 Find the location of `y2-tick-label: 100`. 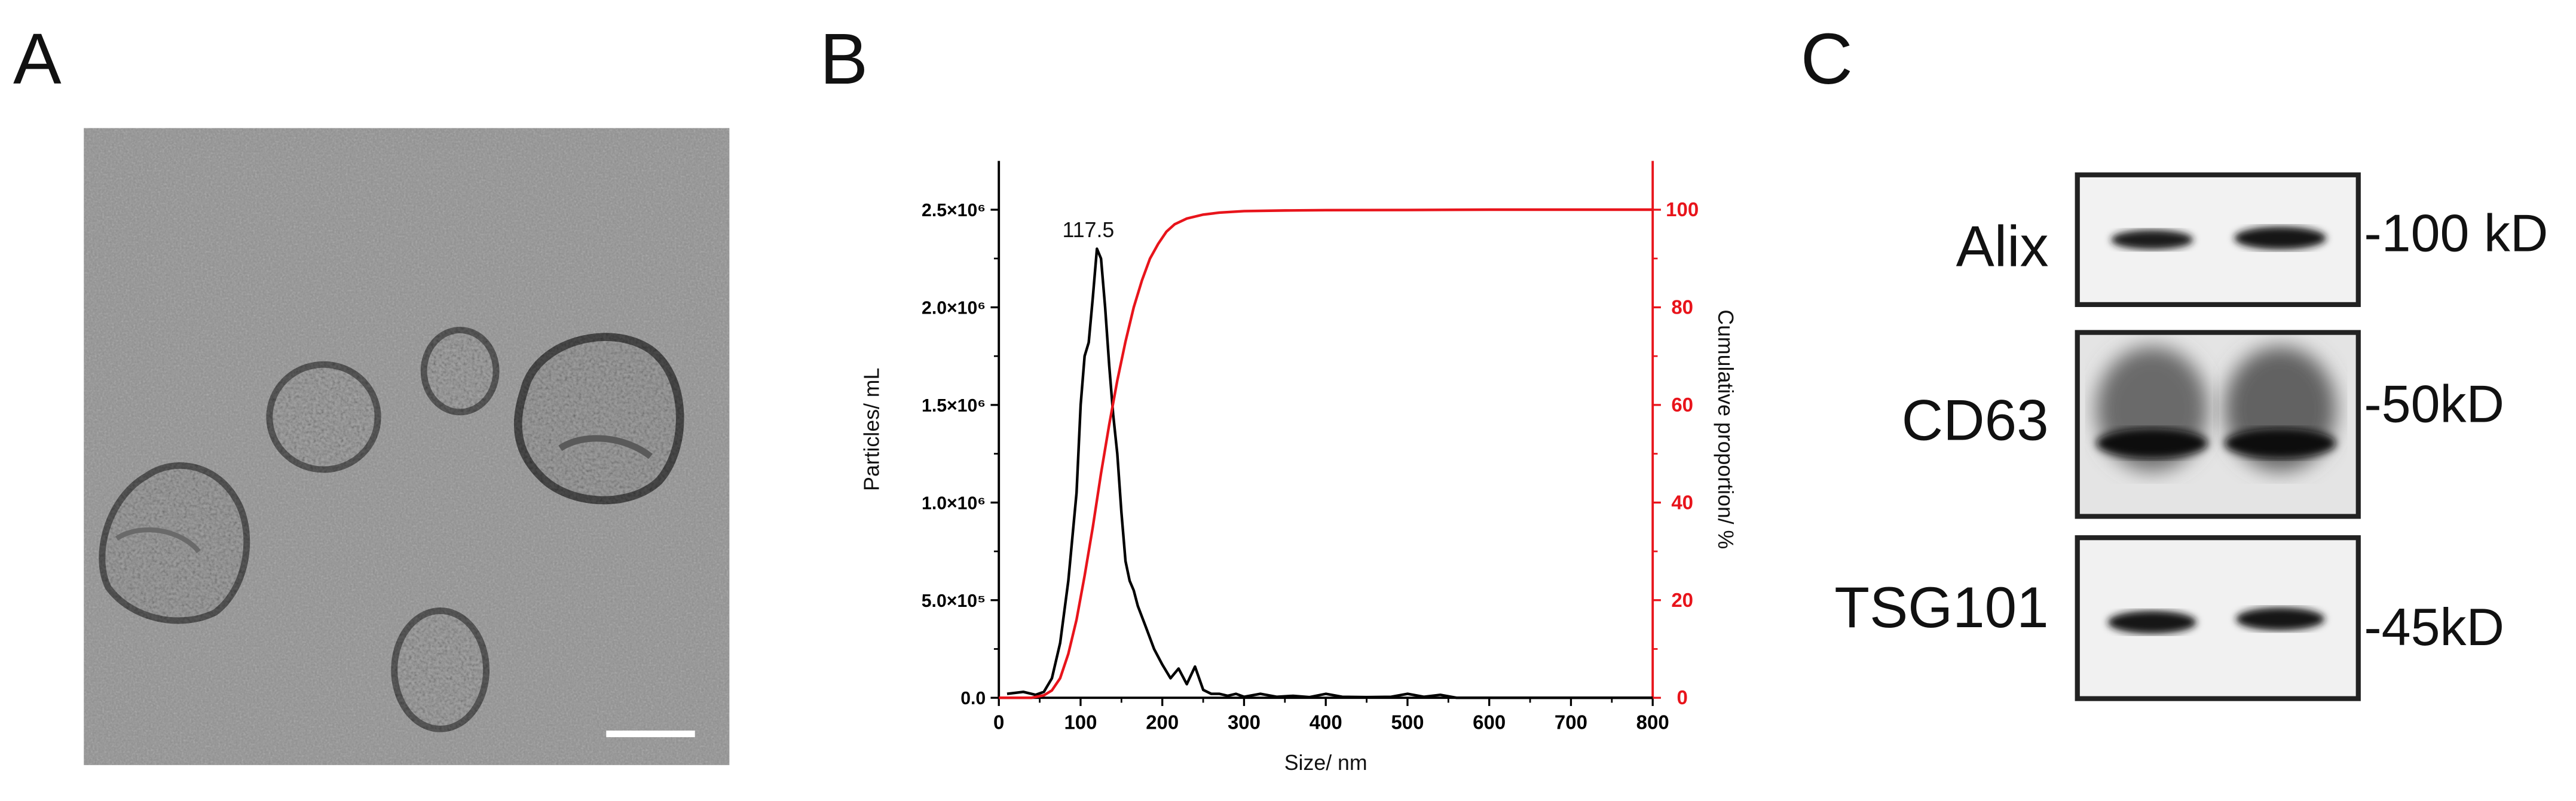

y2-tick-label: 100 is located at coordinates (1682, 209).